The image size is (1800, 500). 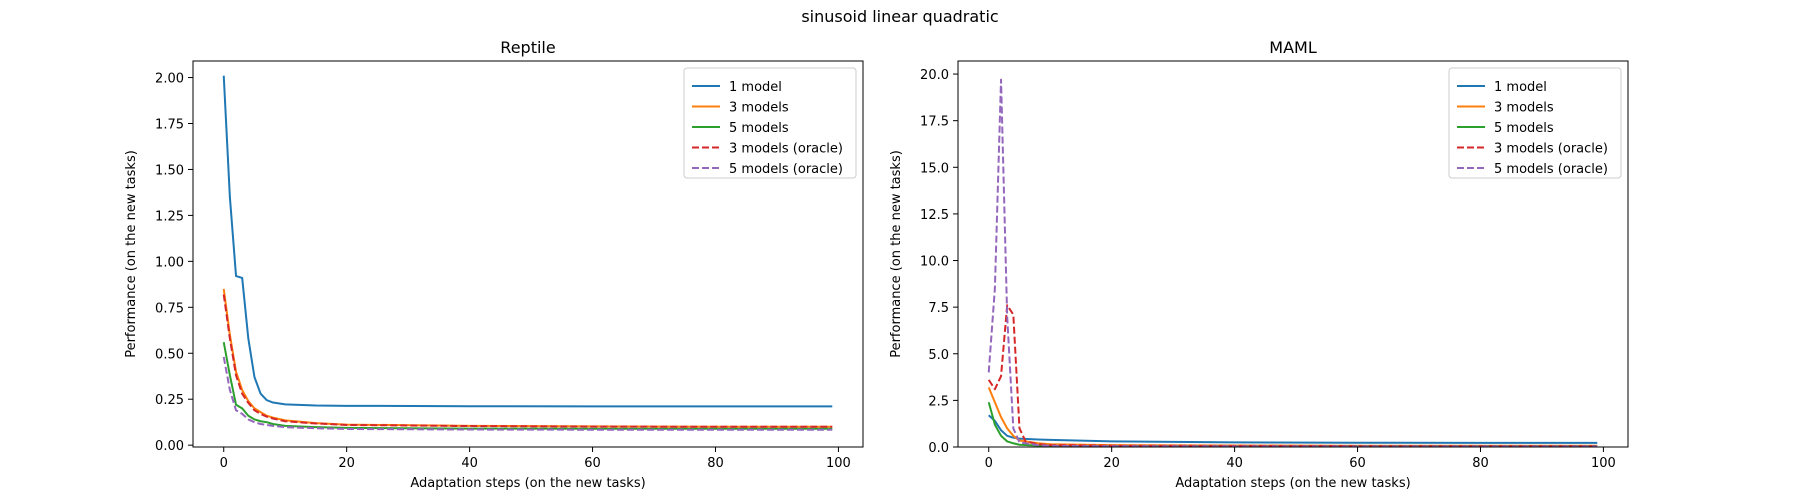 I want to click on reptile-legend-label-5: 5 models (oracle), so click(x=786, y=169).